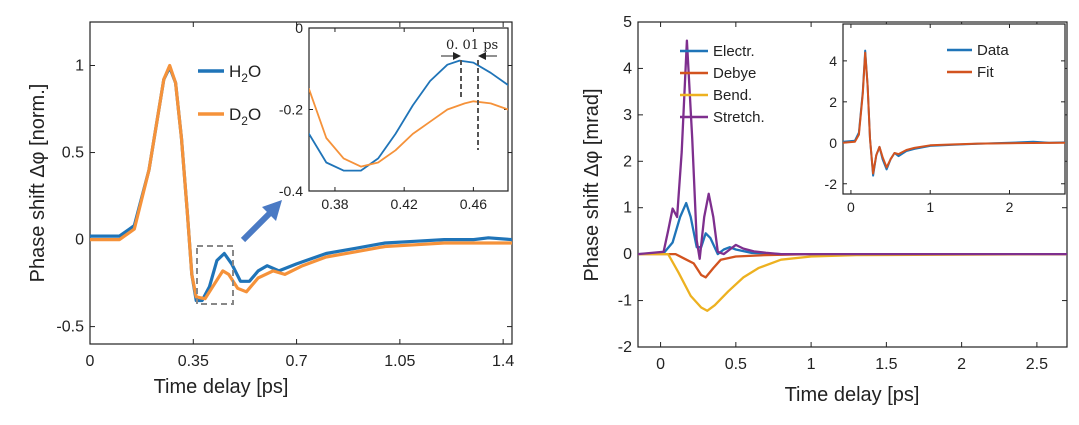  I want to click on zoom-arrow-head, so click(272, 210).